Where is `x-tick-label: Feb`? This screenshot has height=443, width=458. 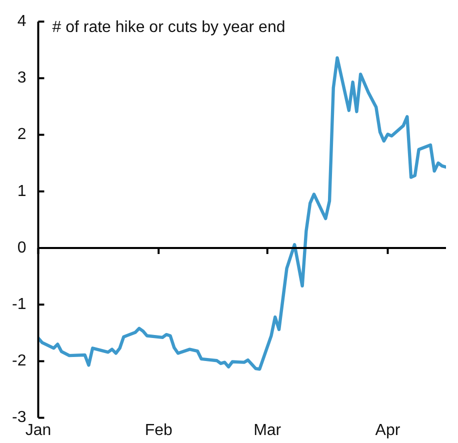
x-tick-label: Feb is located at coordinates (158, 430).